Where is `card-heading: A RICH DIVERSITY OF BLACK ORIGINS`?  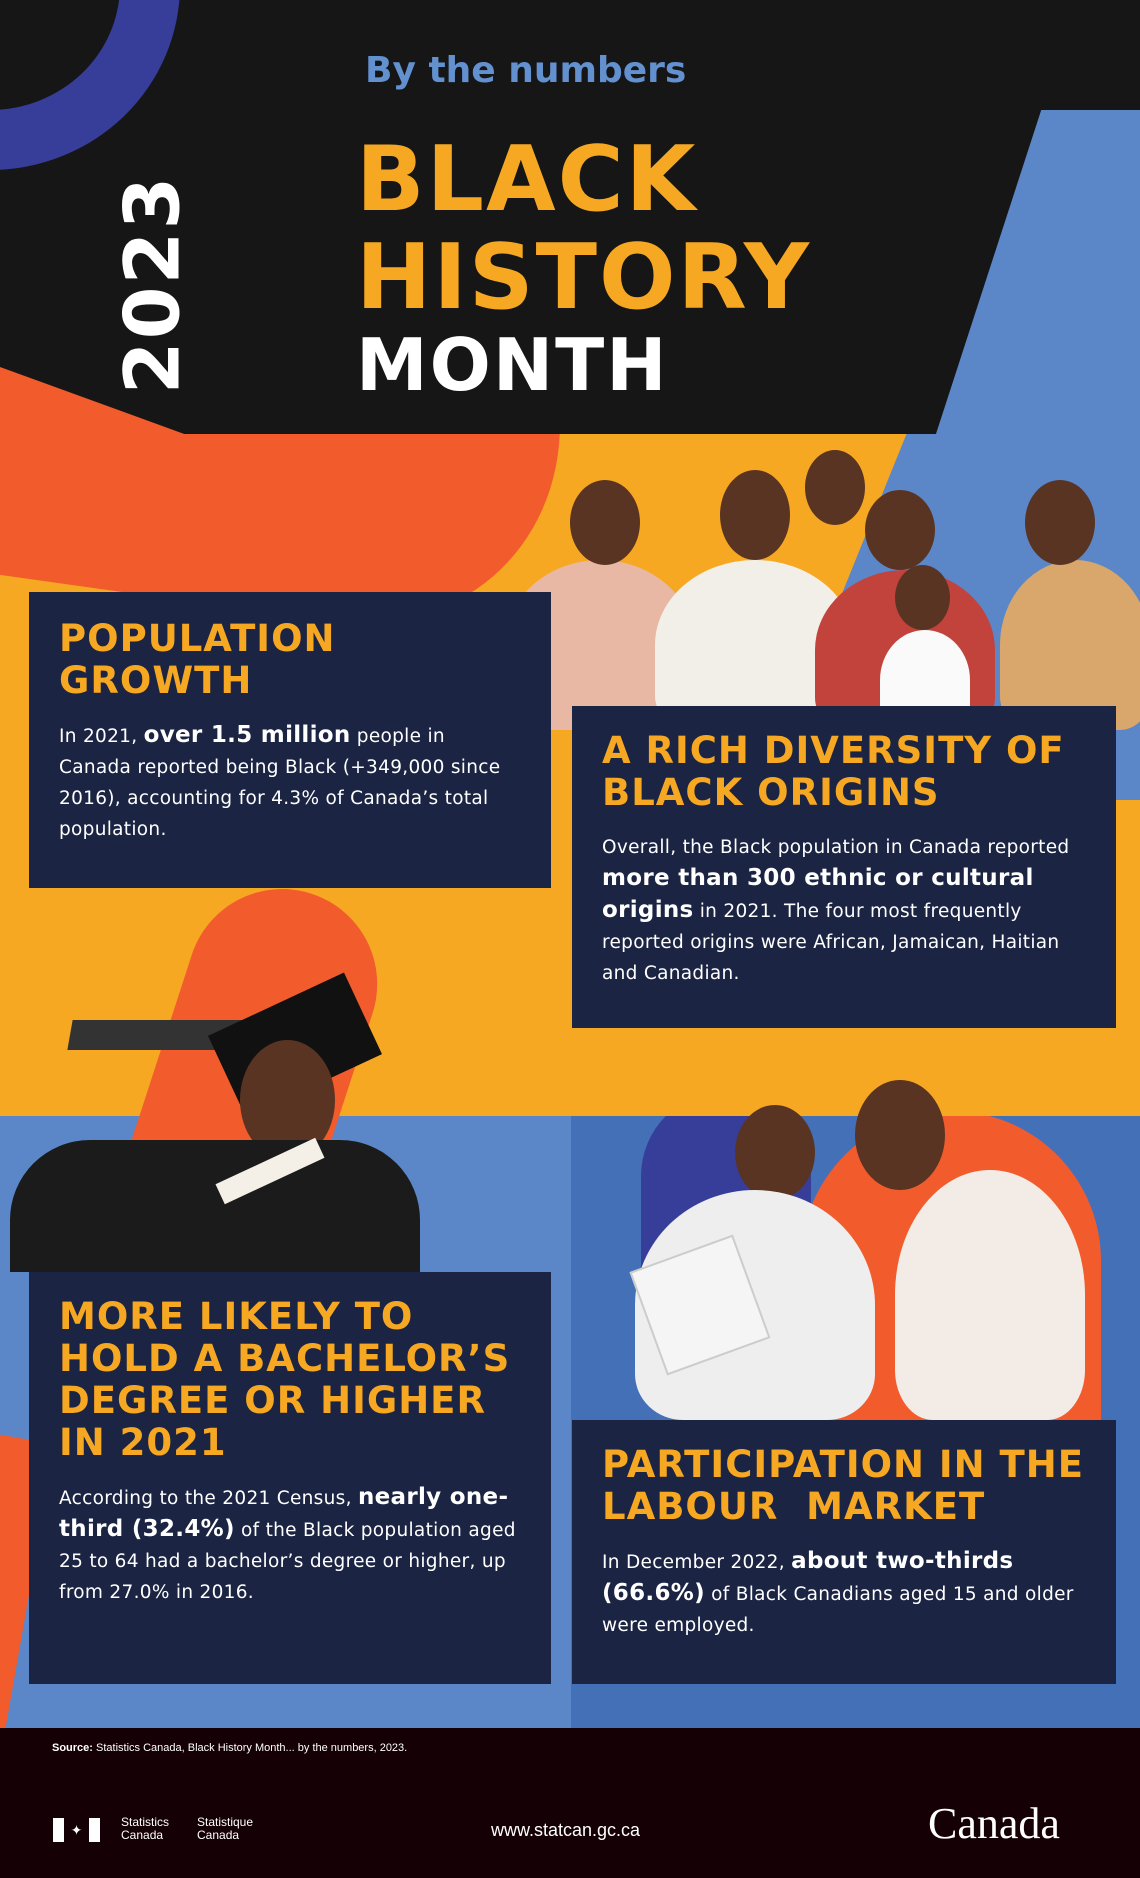 card-heading: A RICH DIVERSITY OF BLACK ORIGINS is located at coordinates (833, 771).